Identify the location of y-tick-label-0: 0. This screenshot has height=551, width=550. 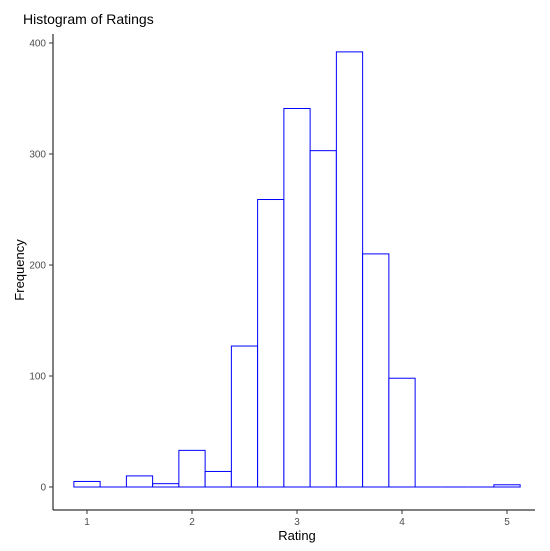
(43, 488).